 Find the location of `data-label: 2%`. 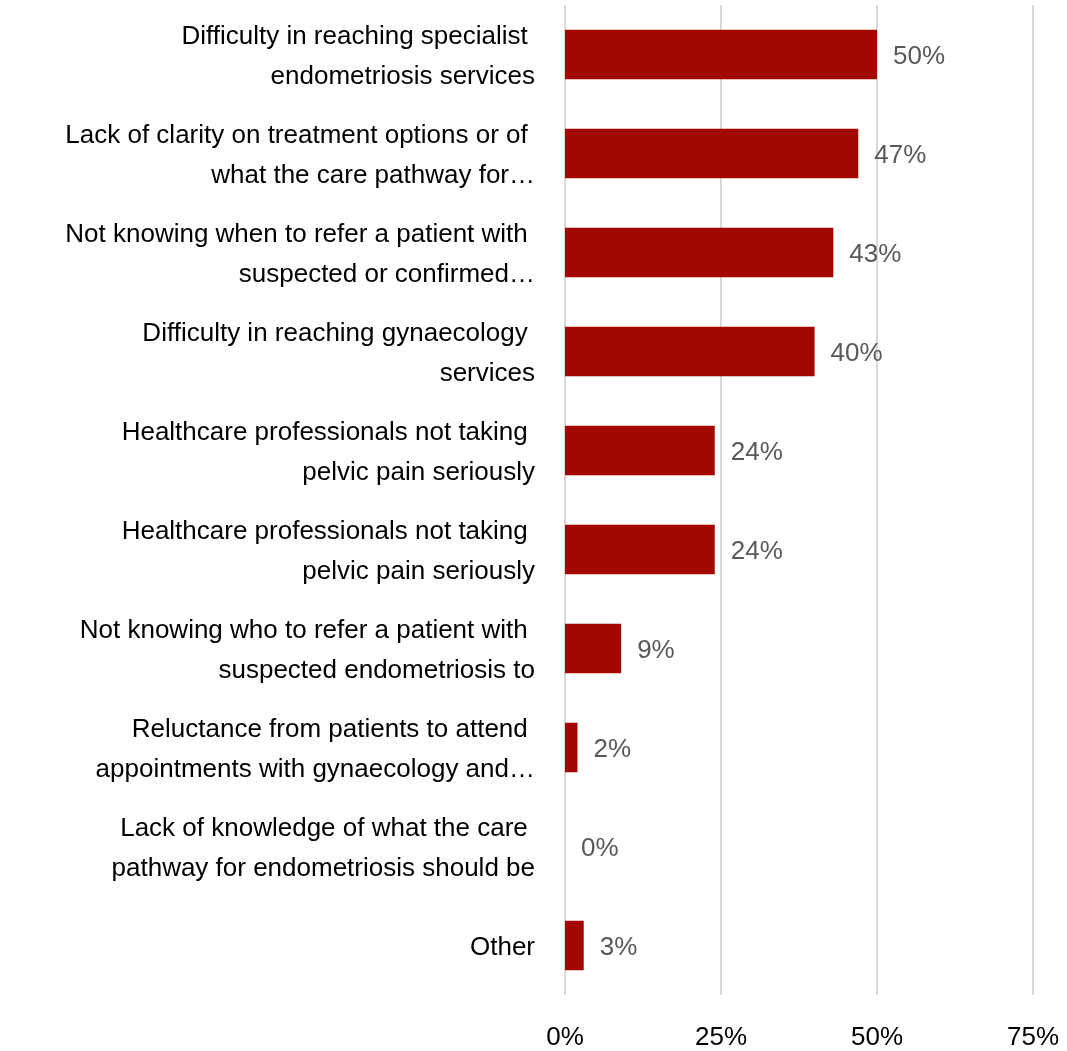

data-label: 2% is located at coordinates (612, 747).